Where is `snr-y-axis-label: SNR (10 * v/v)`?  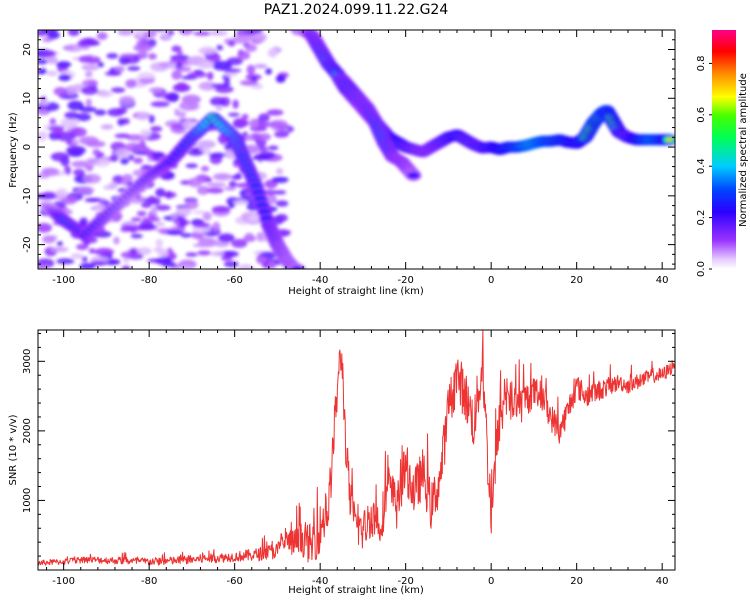 snr-y-axis-label: SNR (10 * v/v) is located at coordinates (13, 449).